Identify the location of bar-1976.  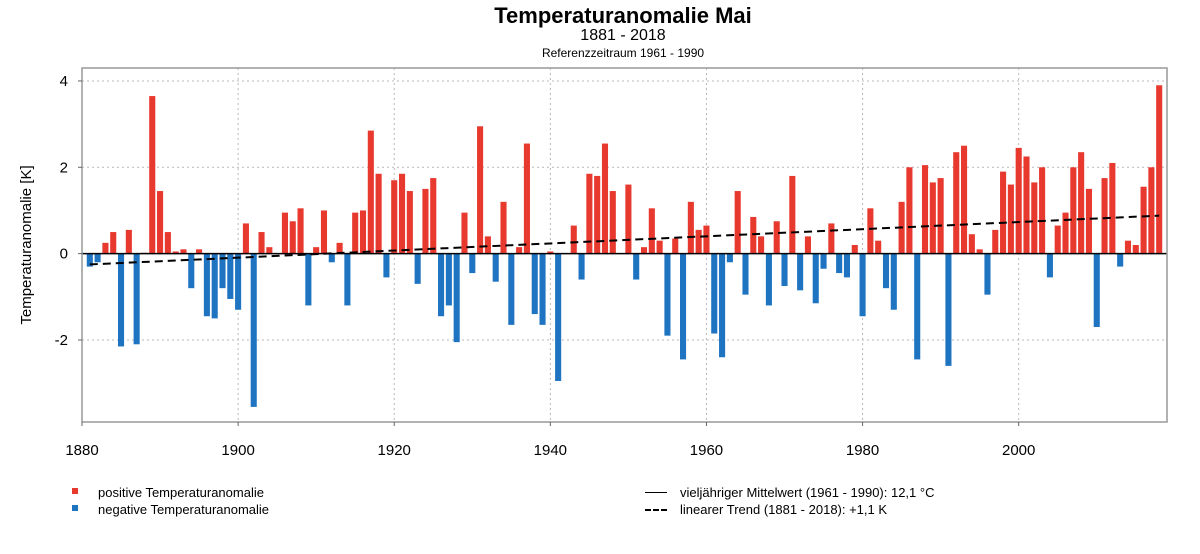
(831, 238).